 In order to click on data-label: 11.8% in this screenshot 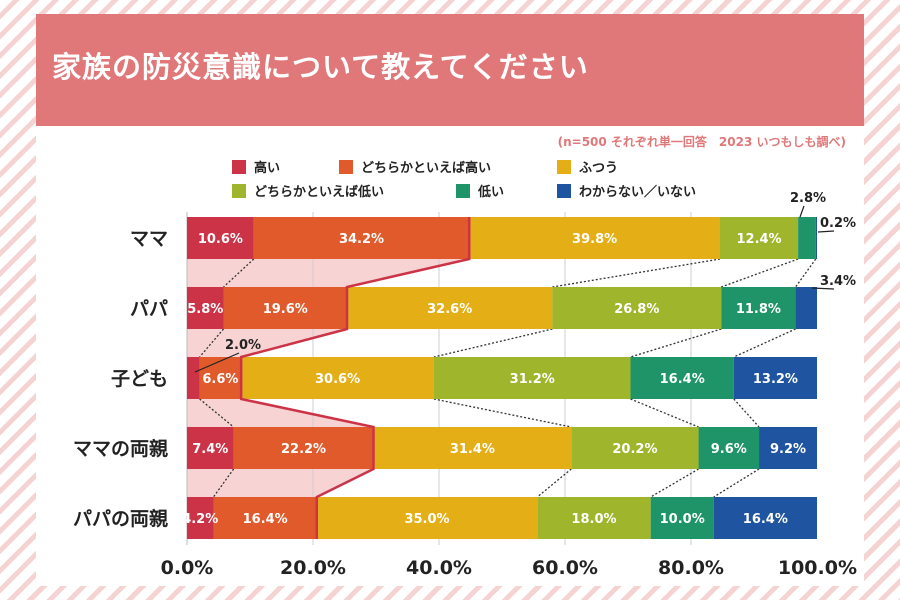, I will do `click(758, 309)`.